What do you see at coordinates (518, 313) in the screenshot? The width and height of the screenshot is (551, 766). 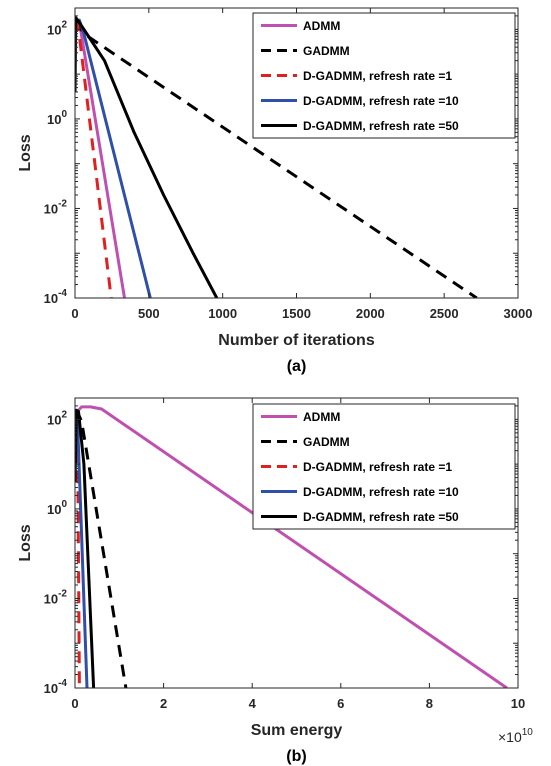 I see `x-tick-label: 3000` at bounding box center [518, 313].